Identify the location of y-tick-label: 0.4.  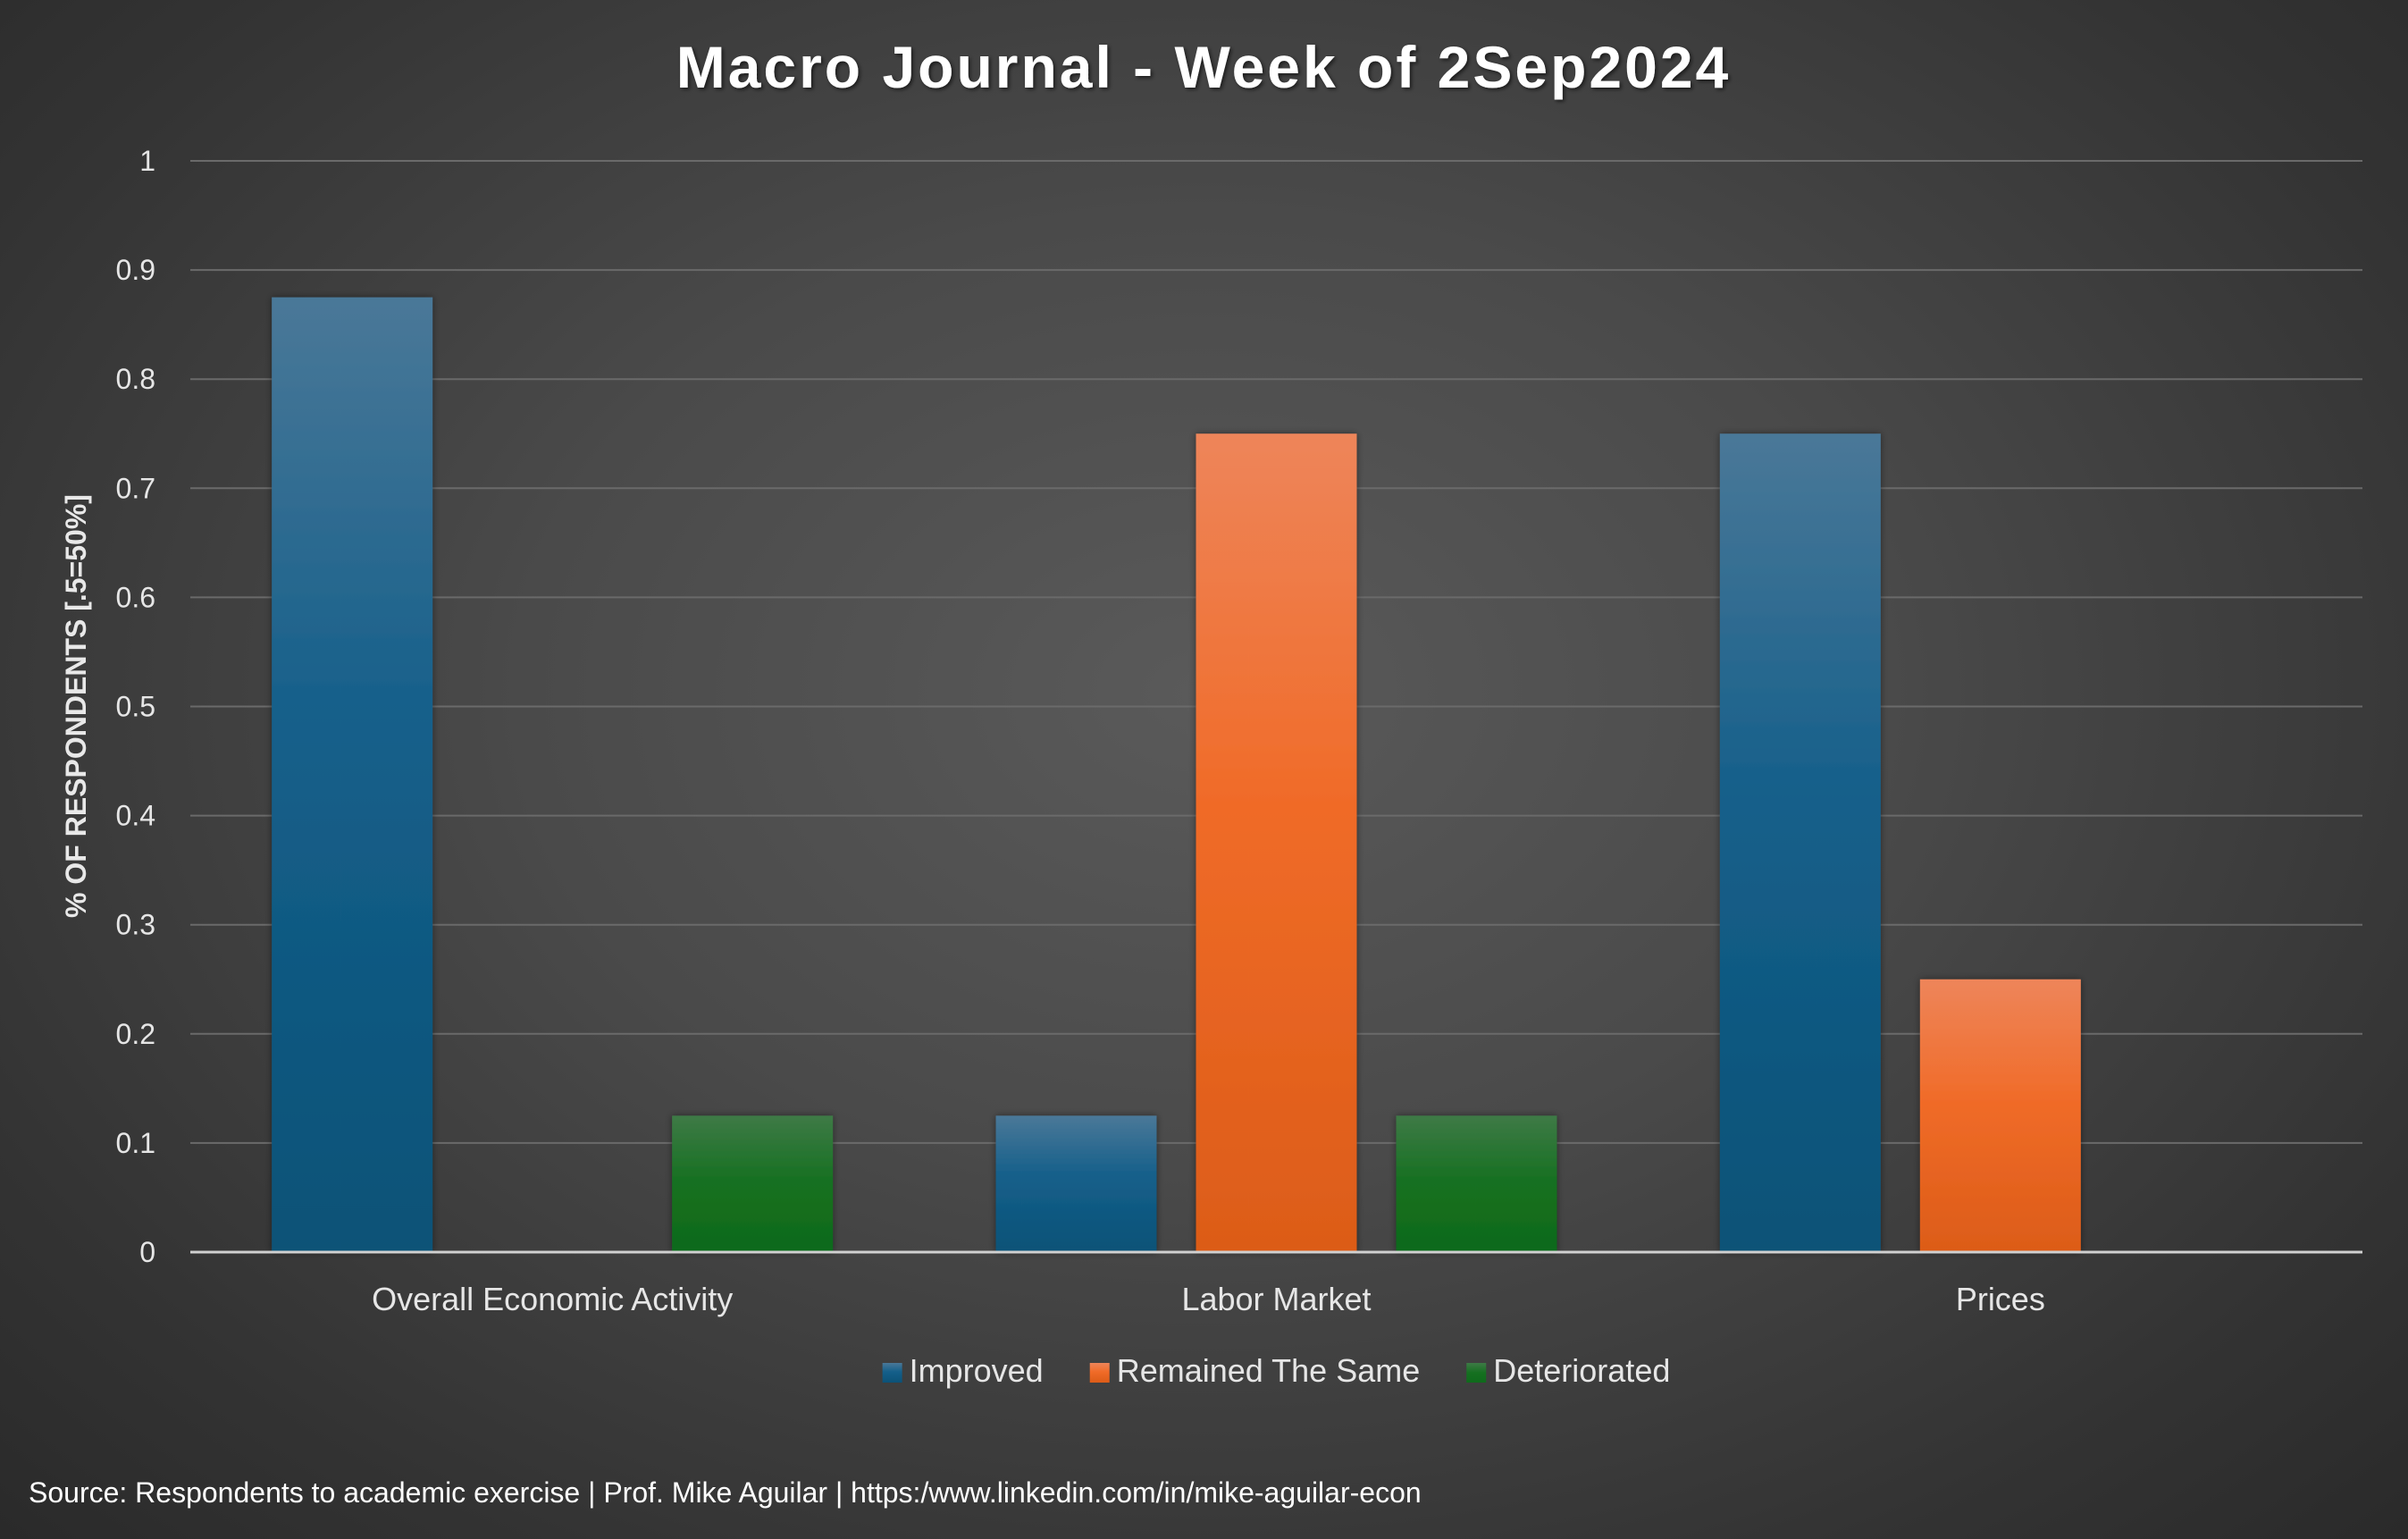
(135, 816).